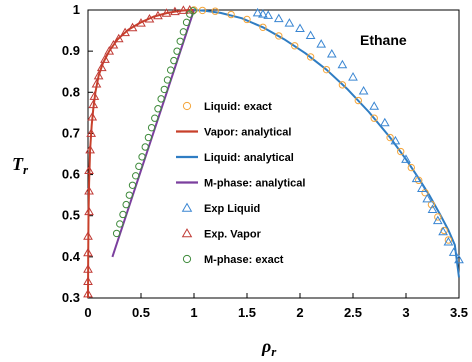 The width and height of the screenshot is (472, 362). What do you see at coordinates (266, 346) in the screenshot?
I see `x-axis-title-main: ρ` at bounding box center [266, 346].